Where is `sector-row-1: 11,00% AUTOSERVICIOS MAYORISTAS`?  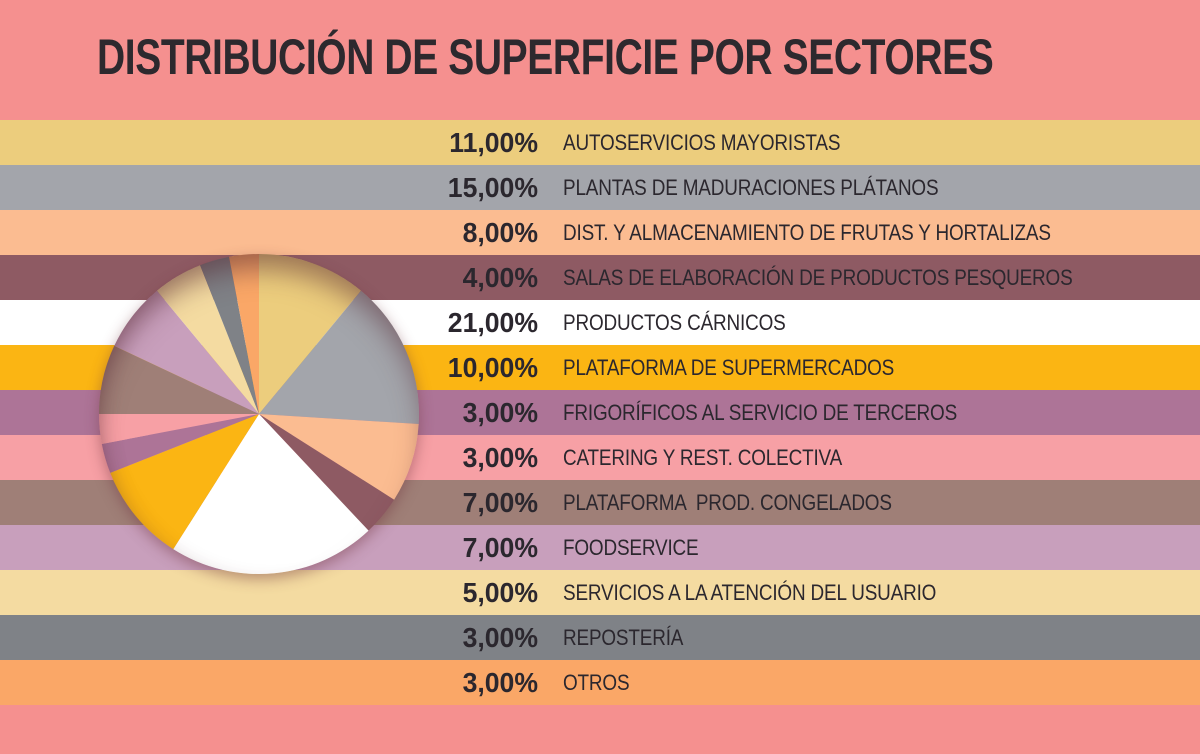 sector-row-1: 11,00% AUTOSERVICIOS MAYORISTAS is located at coordinates (600, 142).